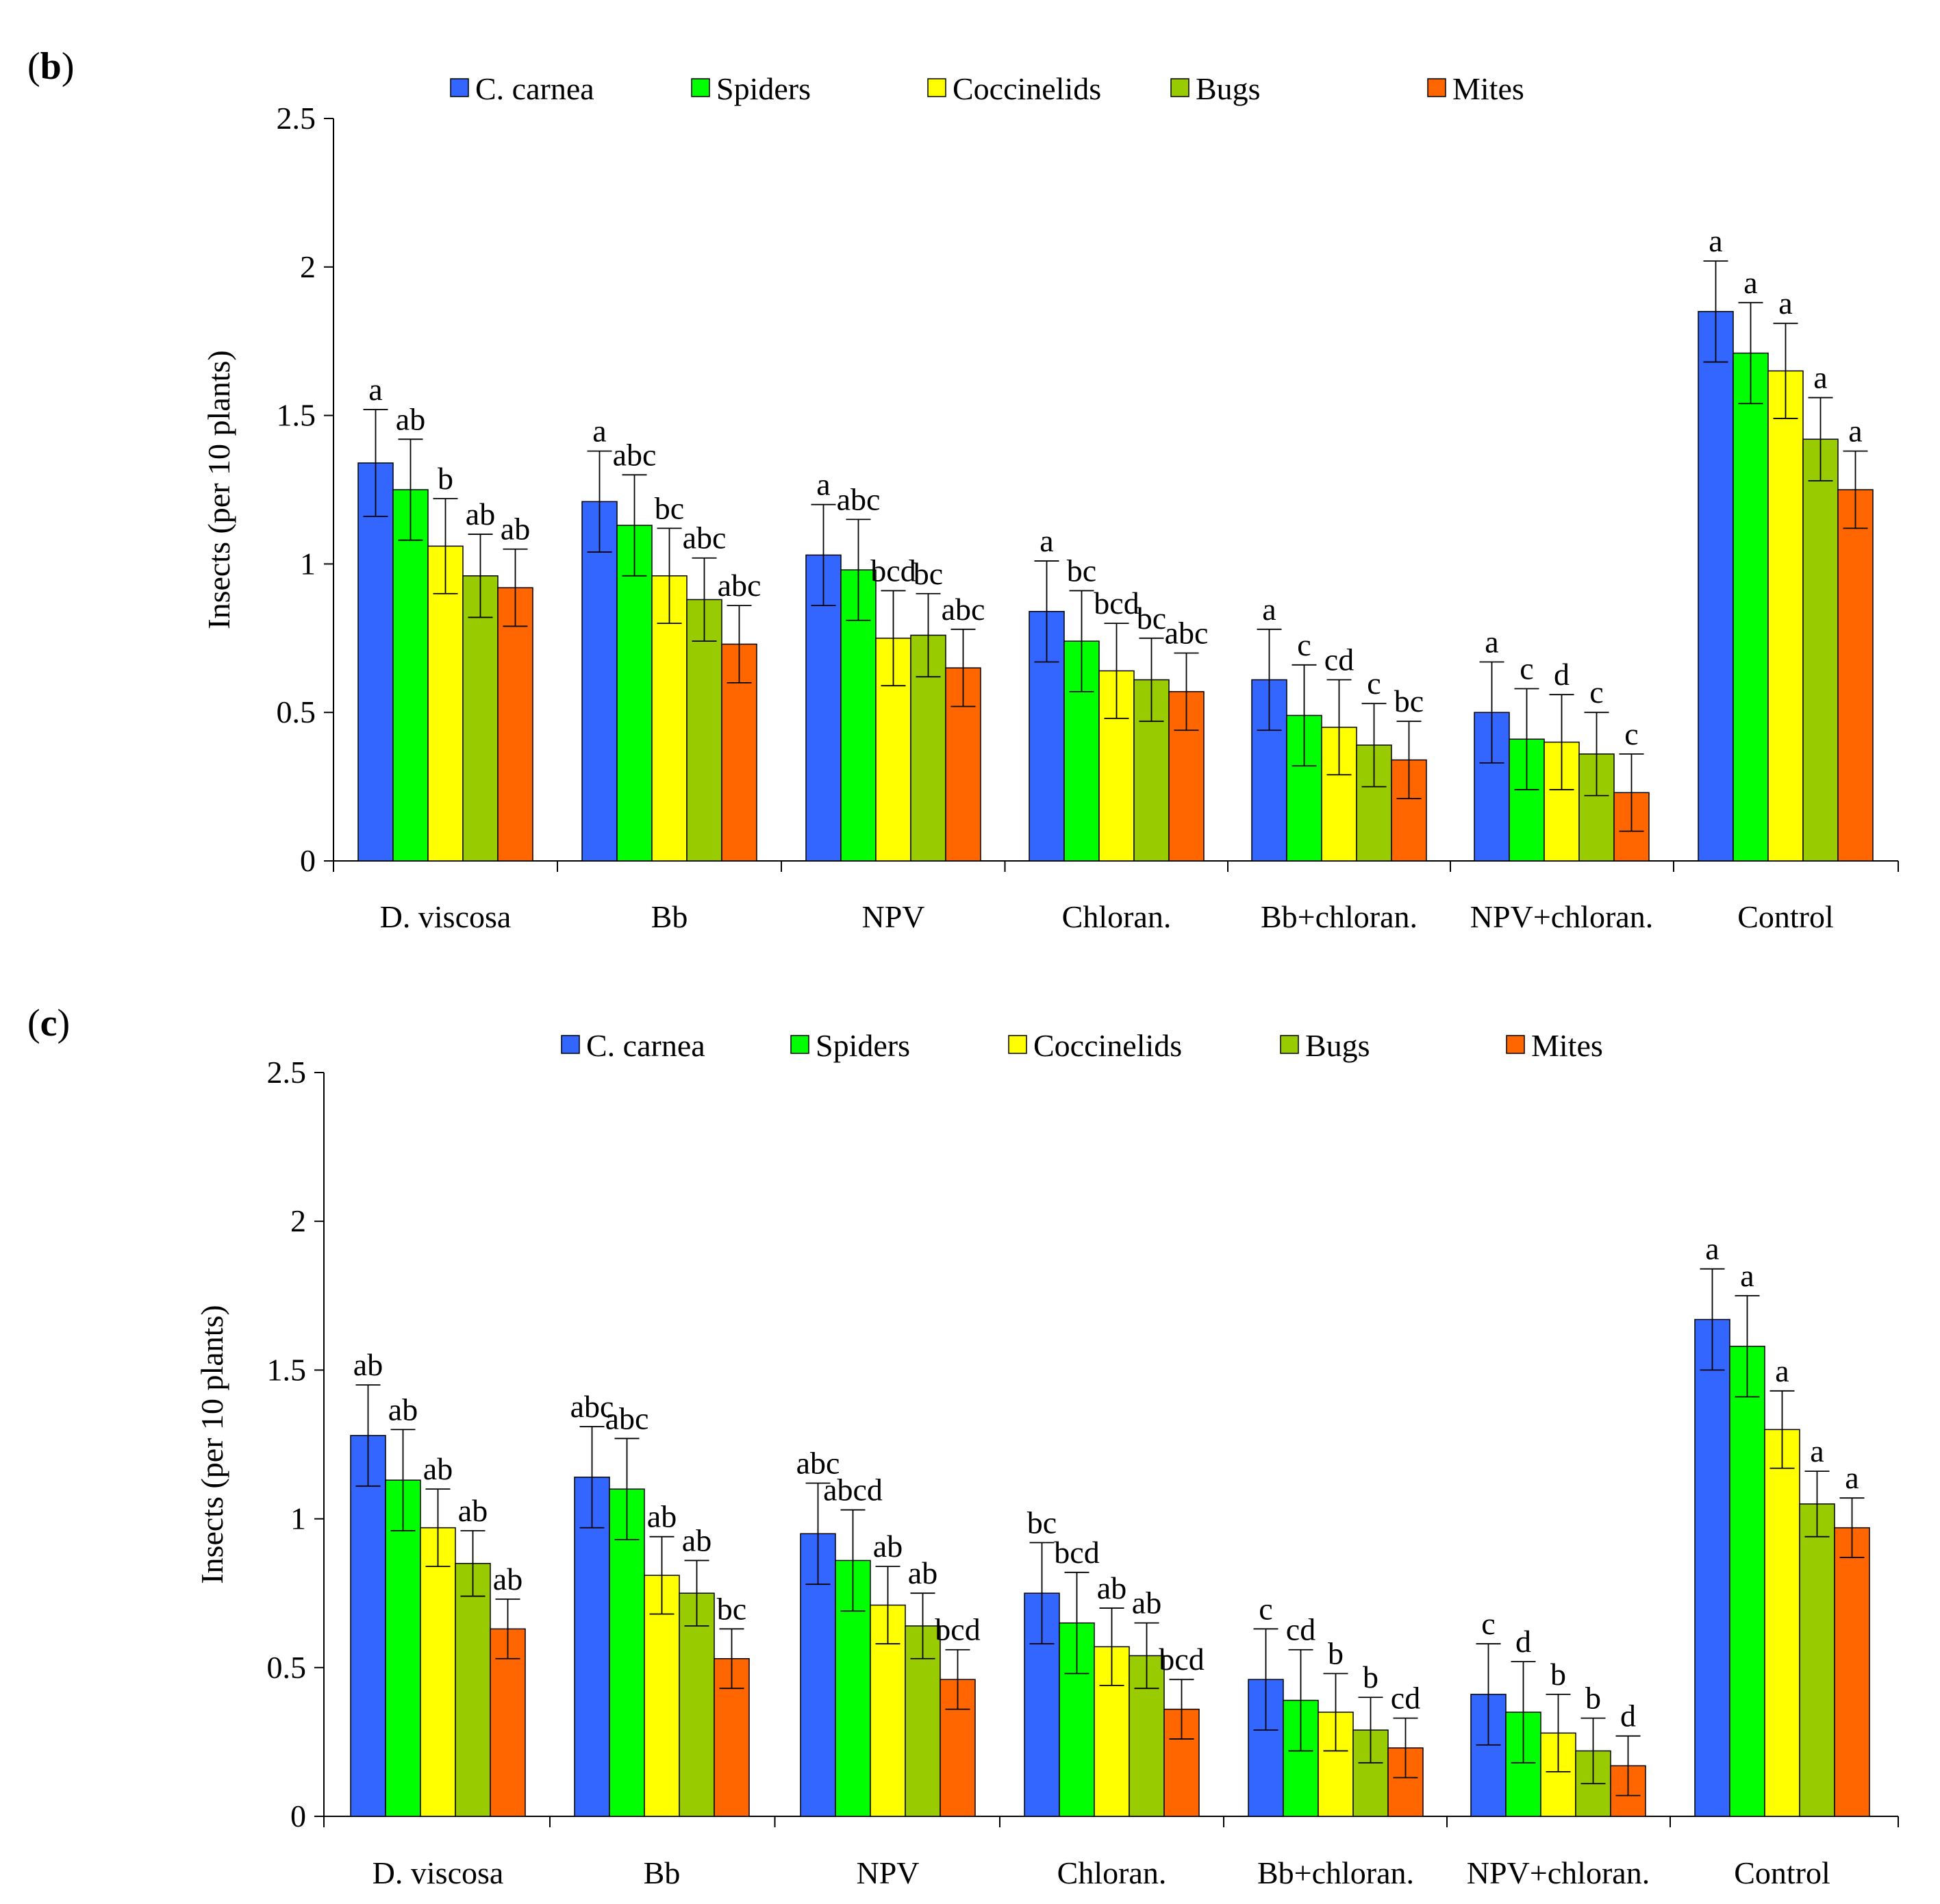 Image resolution: width=1940 pixels, height=1904 pixels. Describe the element at coordinates (1337, 1045) in the screenshot. I see `legend-label: Bugs` at that location.